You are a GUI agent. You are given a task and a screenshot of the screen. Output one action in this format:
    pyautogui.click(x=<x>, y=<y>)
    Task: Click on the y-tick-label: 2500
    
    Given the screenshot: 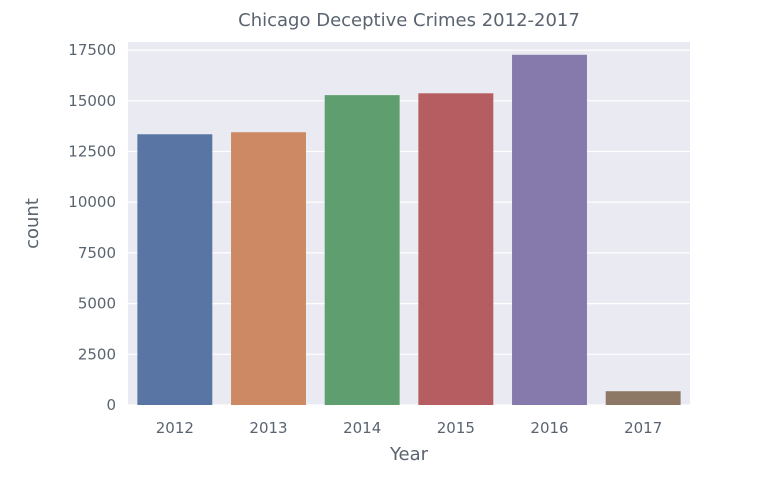 What is the action you would take?
    pyautogui.click(x=97, y=354)
    